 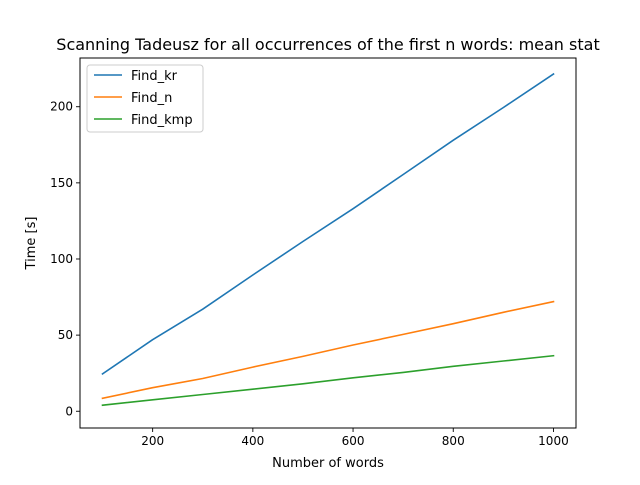 I want to click on x-ticks: 200 400 600 800 1000, so click(x=355, y=438).